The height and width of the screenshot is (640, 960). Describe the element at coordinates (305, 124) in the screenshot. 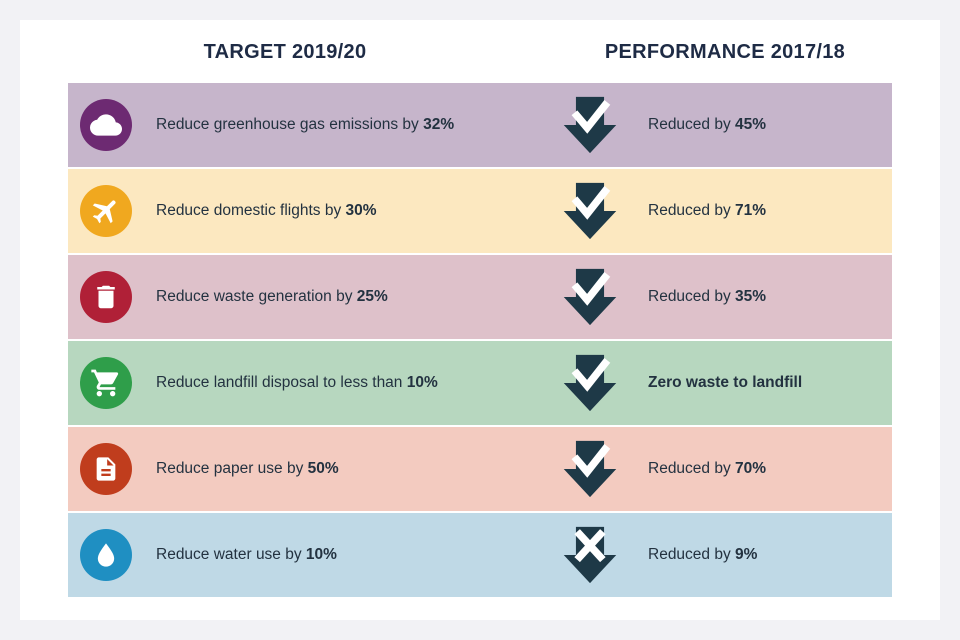

I see `target-label: Reduce greenhouse gas emissions by 32%` at that location.